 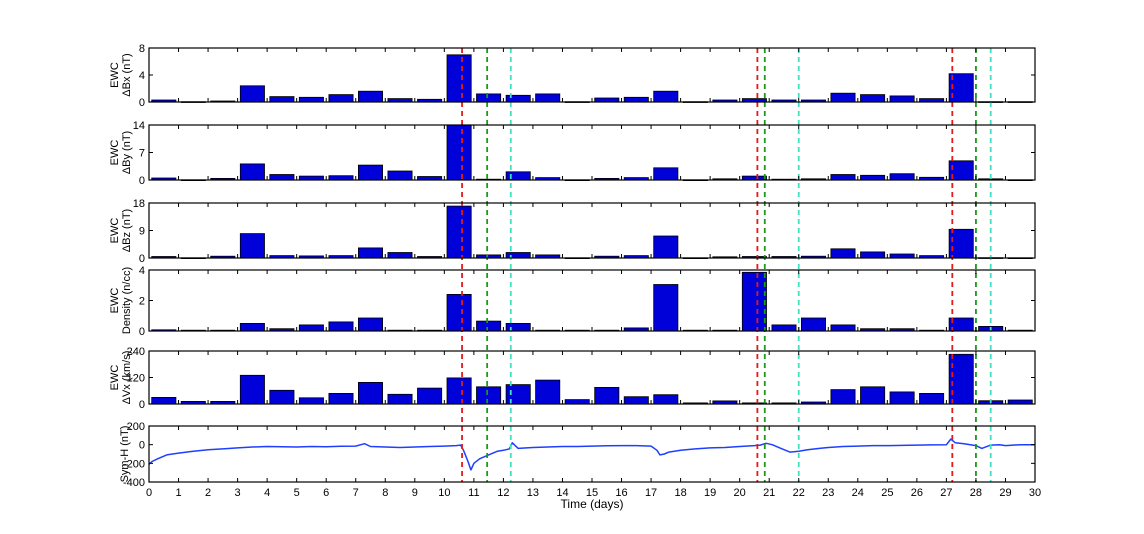 I want to click on x-tick-label: 28, so click(x=976, y=493).